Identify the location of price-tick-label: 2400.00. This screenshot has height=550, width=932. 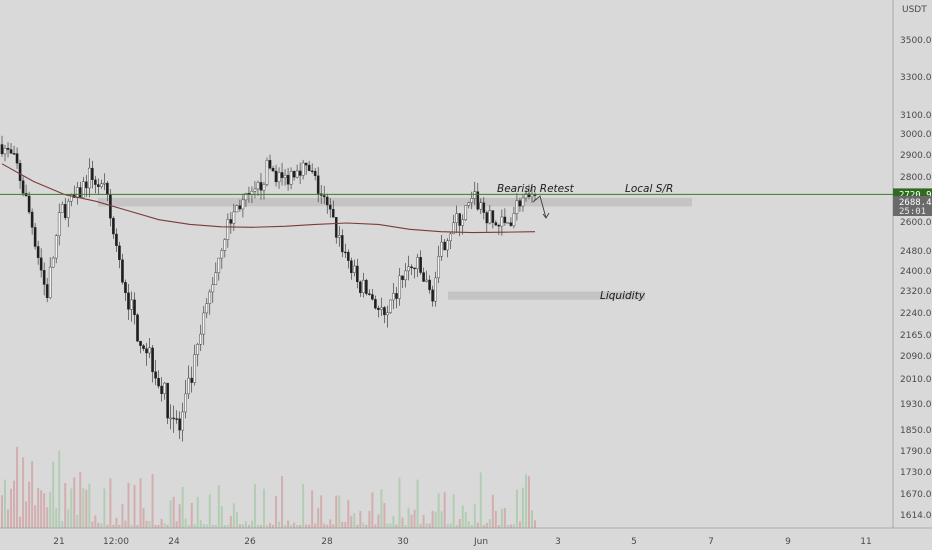
(916, 272).